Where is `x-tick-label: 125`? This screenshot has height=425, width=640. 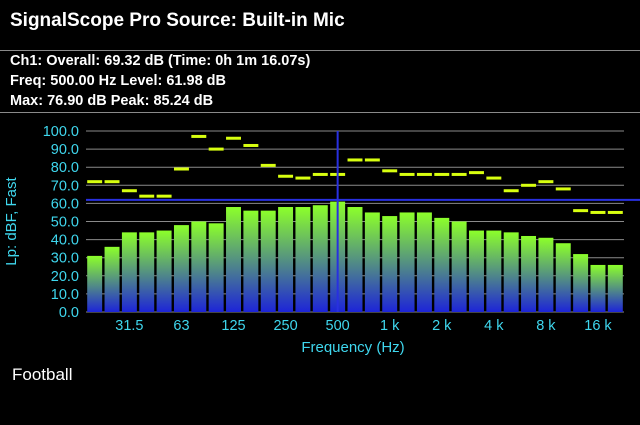 x-tick-label: 125 is located at coordinates (233, 326).